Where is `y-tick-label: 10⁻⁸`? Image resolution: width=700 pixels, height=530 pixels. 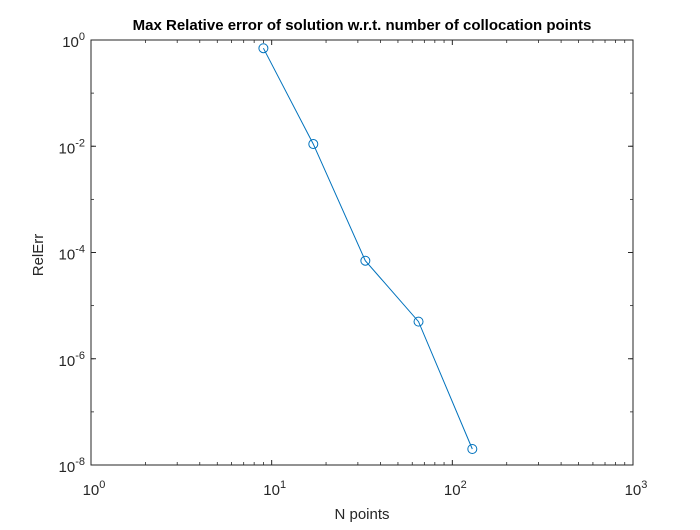
y-tick-label: 10⁻⁸ is located at coordinates (72, 466).